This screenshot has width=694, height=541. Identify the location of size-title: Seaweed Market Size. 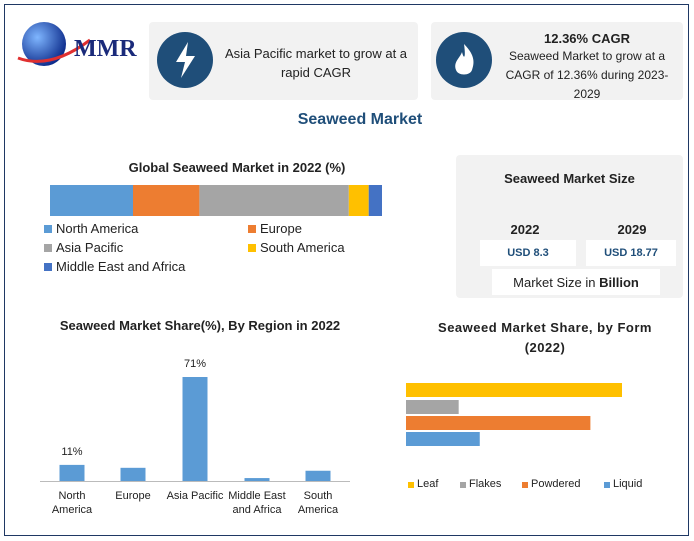
(569, 178).